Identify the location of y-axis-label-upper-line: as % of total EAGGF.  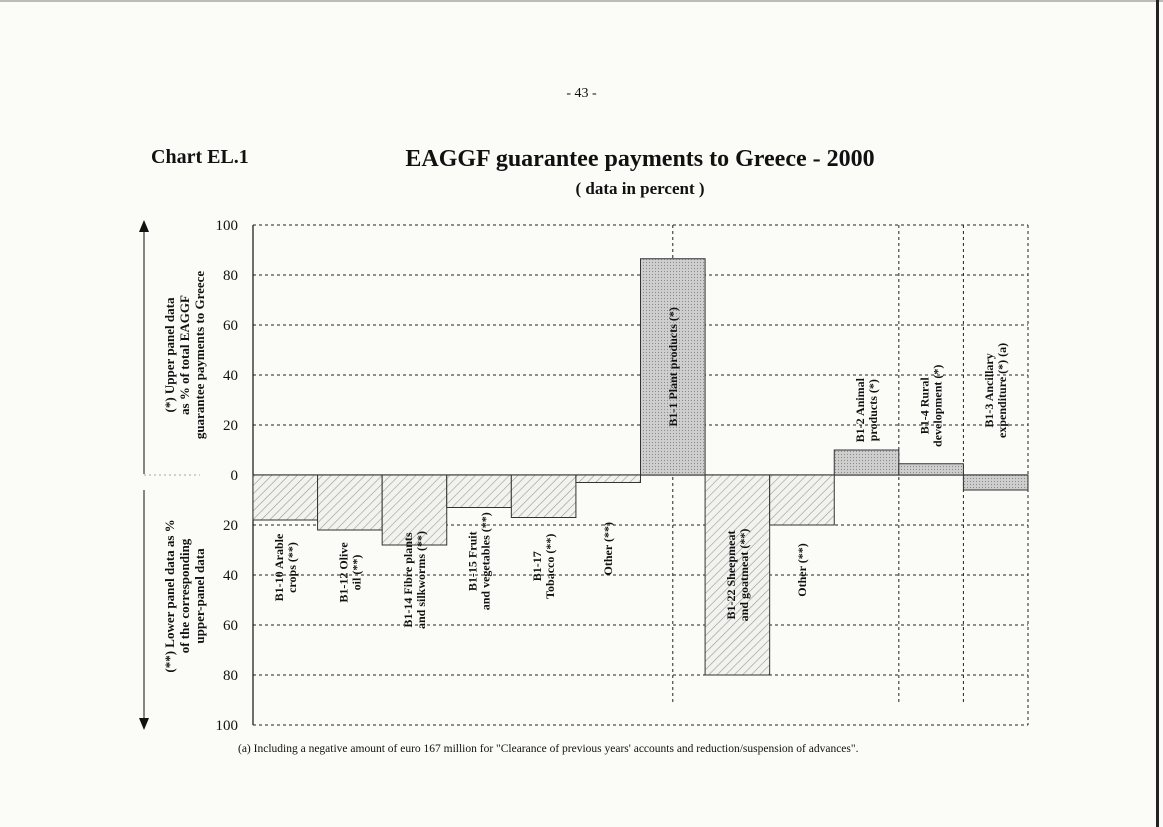
(184, 355).